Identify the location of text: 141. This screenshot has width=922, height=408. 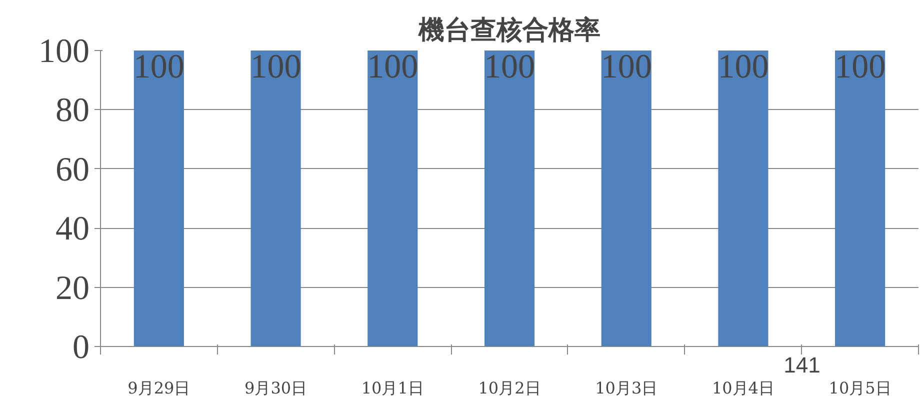
(802, 365).